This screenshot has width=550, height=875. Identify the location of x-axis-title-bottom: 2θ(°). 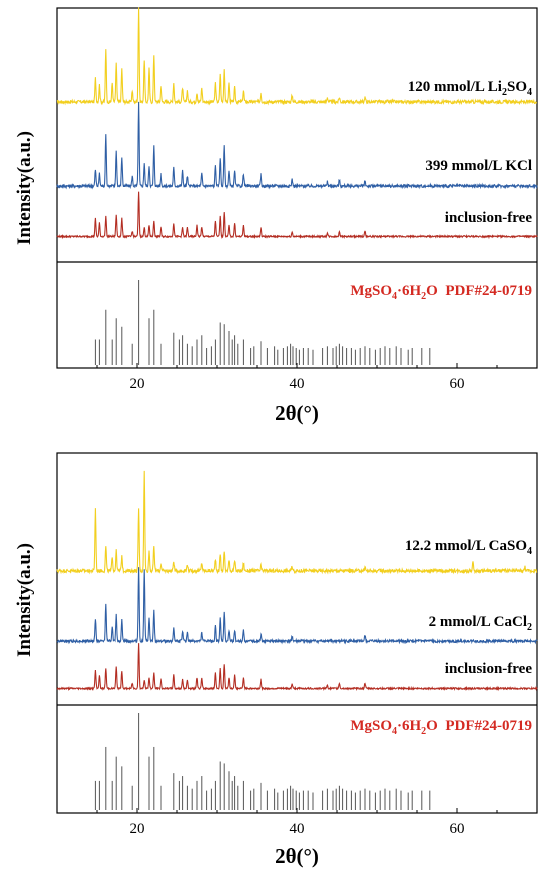
(297, 856).